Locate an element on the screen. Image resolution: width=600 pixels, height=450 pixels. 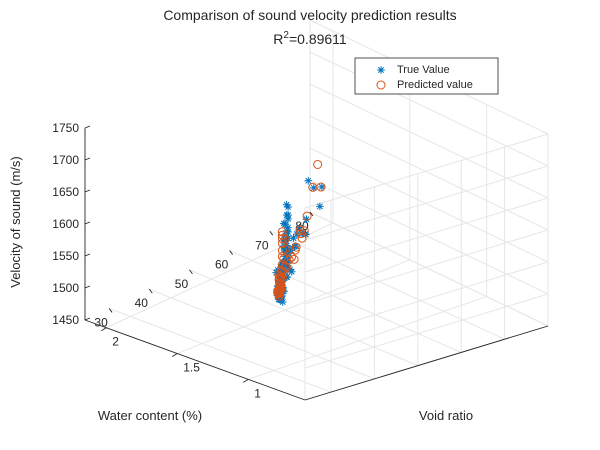
y-axis-line is located at coordinates (426, 363).